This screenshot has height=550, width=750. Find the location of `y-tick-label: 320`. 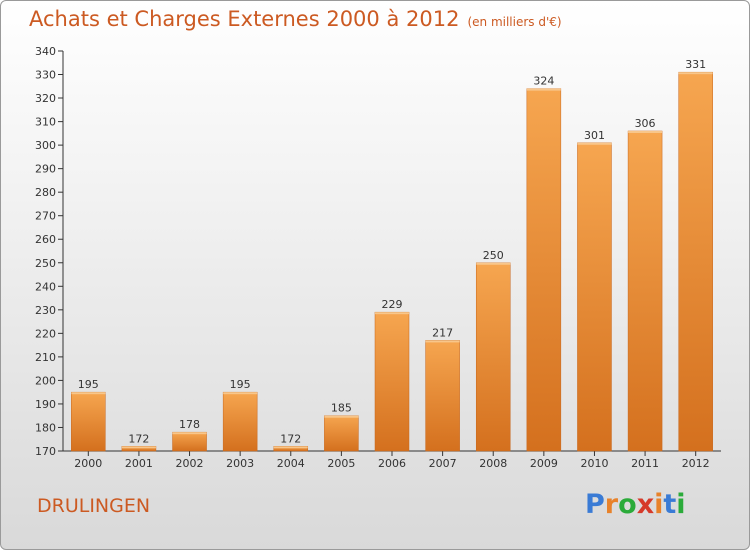

y-tick-label: 320 is located at coordinates (45, 98).